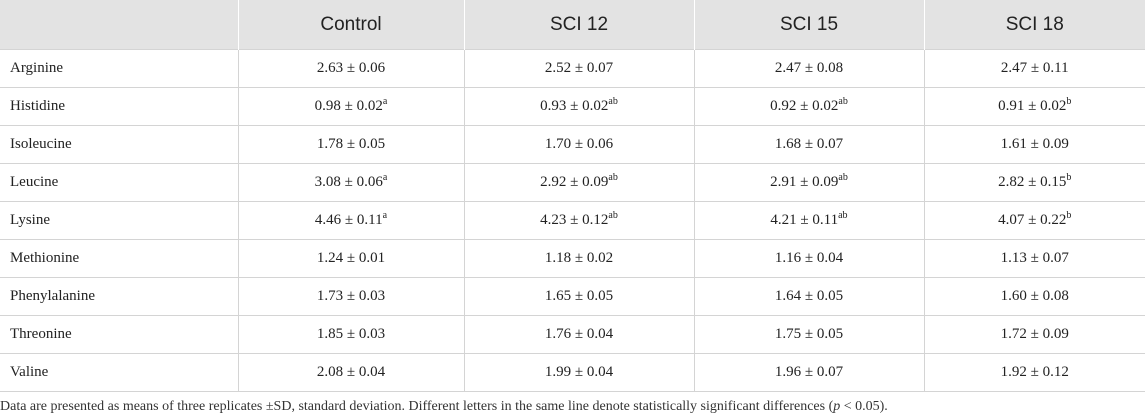 This screenshot has width=1145, height=419. I want to click on table-cell: 1.65 ± 0.05, so click(578, 296).